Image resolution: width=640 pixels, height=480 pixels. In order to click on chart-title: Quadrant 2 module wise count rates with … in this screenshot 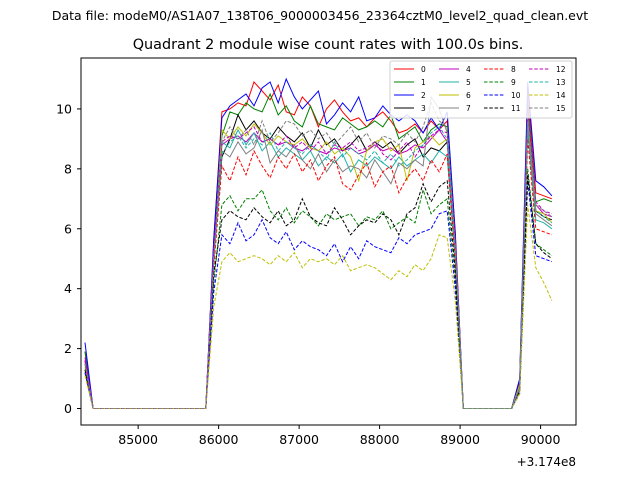, I will do `click(328, 45)`.